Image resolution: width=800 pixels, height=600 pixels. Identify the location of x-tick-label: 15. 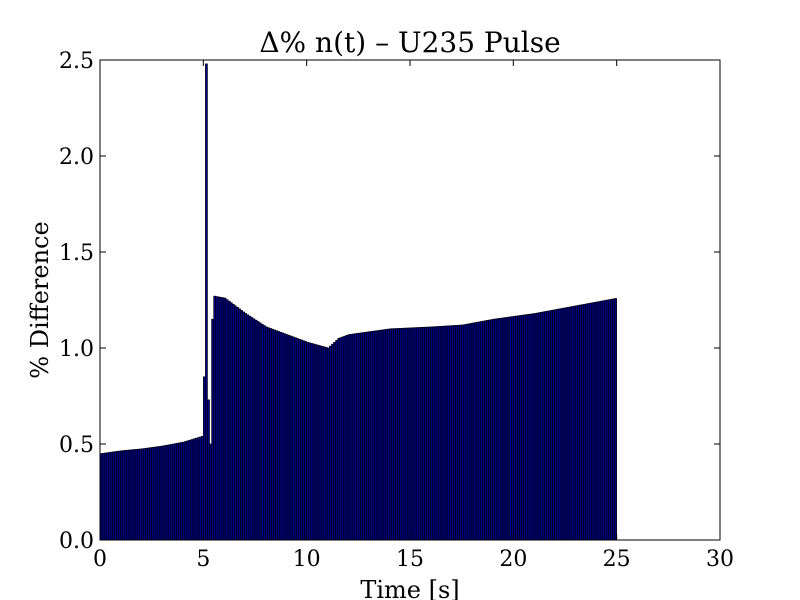
(410, 559).